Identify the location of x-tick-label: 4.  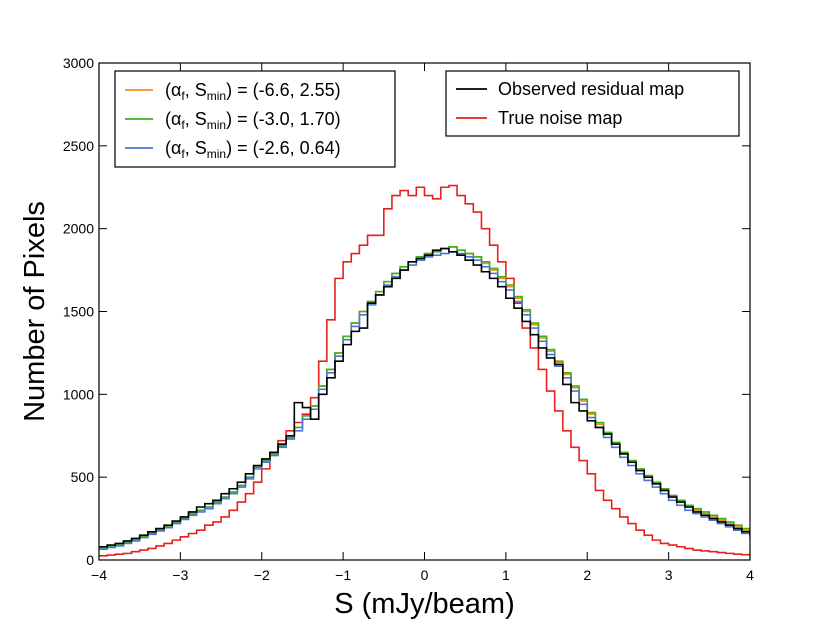
(750, 575).